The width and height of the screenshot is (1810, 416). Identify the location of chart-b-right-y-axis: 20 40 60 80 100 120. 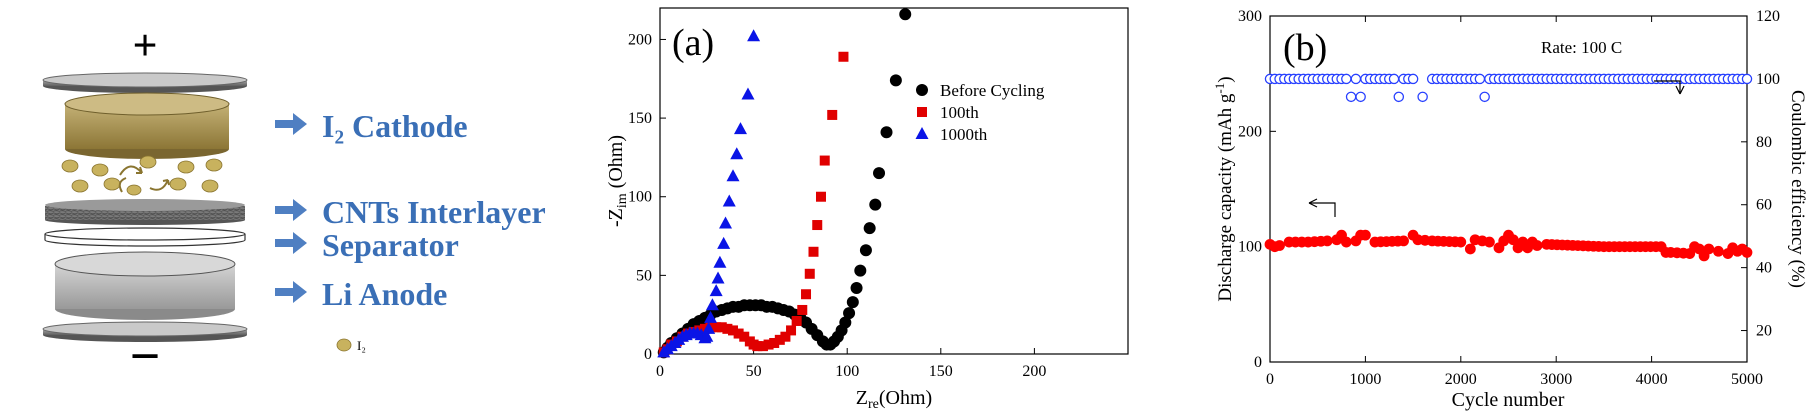
(1760, 174).